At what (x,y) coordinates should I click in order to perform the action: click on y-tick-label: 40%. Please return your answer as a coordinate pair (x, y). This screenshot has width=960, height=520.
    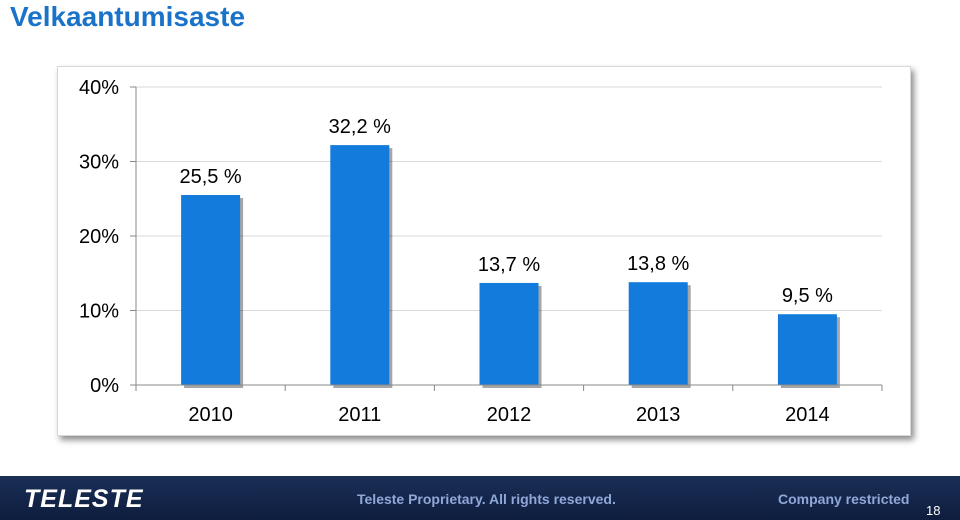
    Looking at the image, I should click on (99, 88).